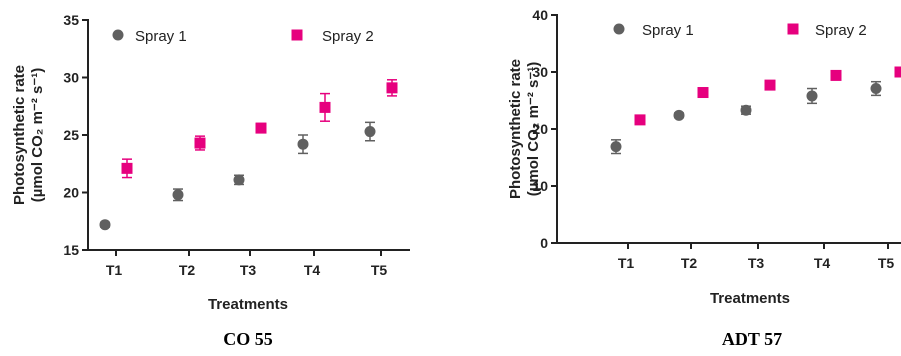 The image size is (901, 356). Describe the element at coordinates (540, 15) in the screenshot. I see `y-tick-label: 40` at that location.